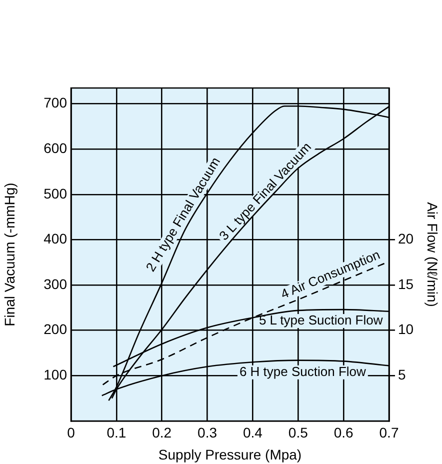 Image resolution: width=442 pixels, height=464 pixels. I want to click on y-axis-title: Final Vacuum (-mmHg), so click(9, 254).